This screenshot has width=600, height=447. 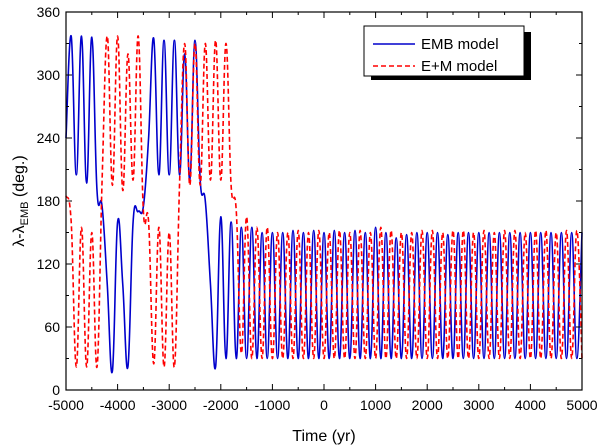 What do you see at coordinates (56, 390) in the screenshot?
I see `y-tick-label: 0` at bounding box center [56, 390].